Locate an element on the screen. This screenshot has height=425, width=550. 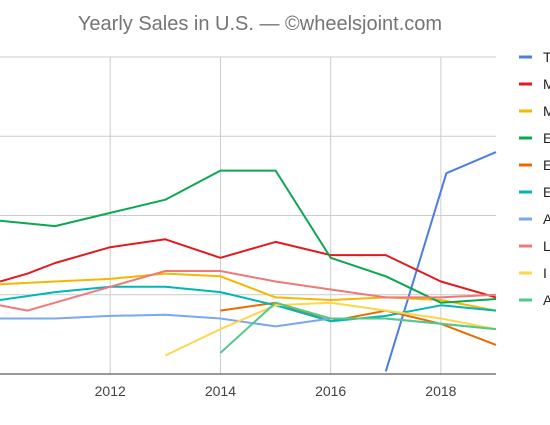
legend-label: L is located at coordinates (546, 246).